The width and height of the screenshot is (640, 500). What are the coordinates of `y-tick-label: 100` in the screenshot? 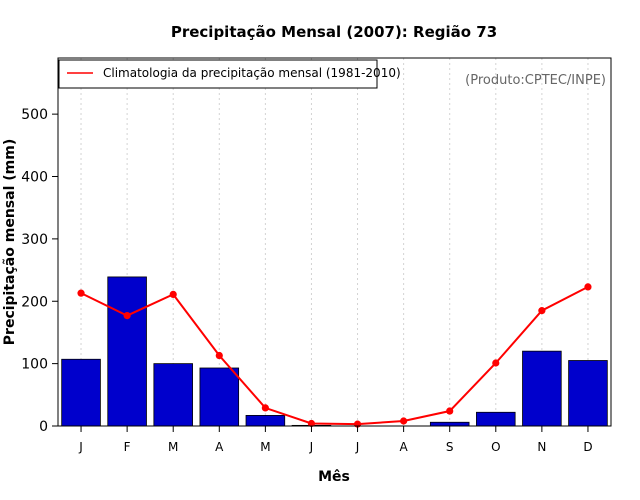 It's located at (34, 365).